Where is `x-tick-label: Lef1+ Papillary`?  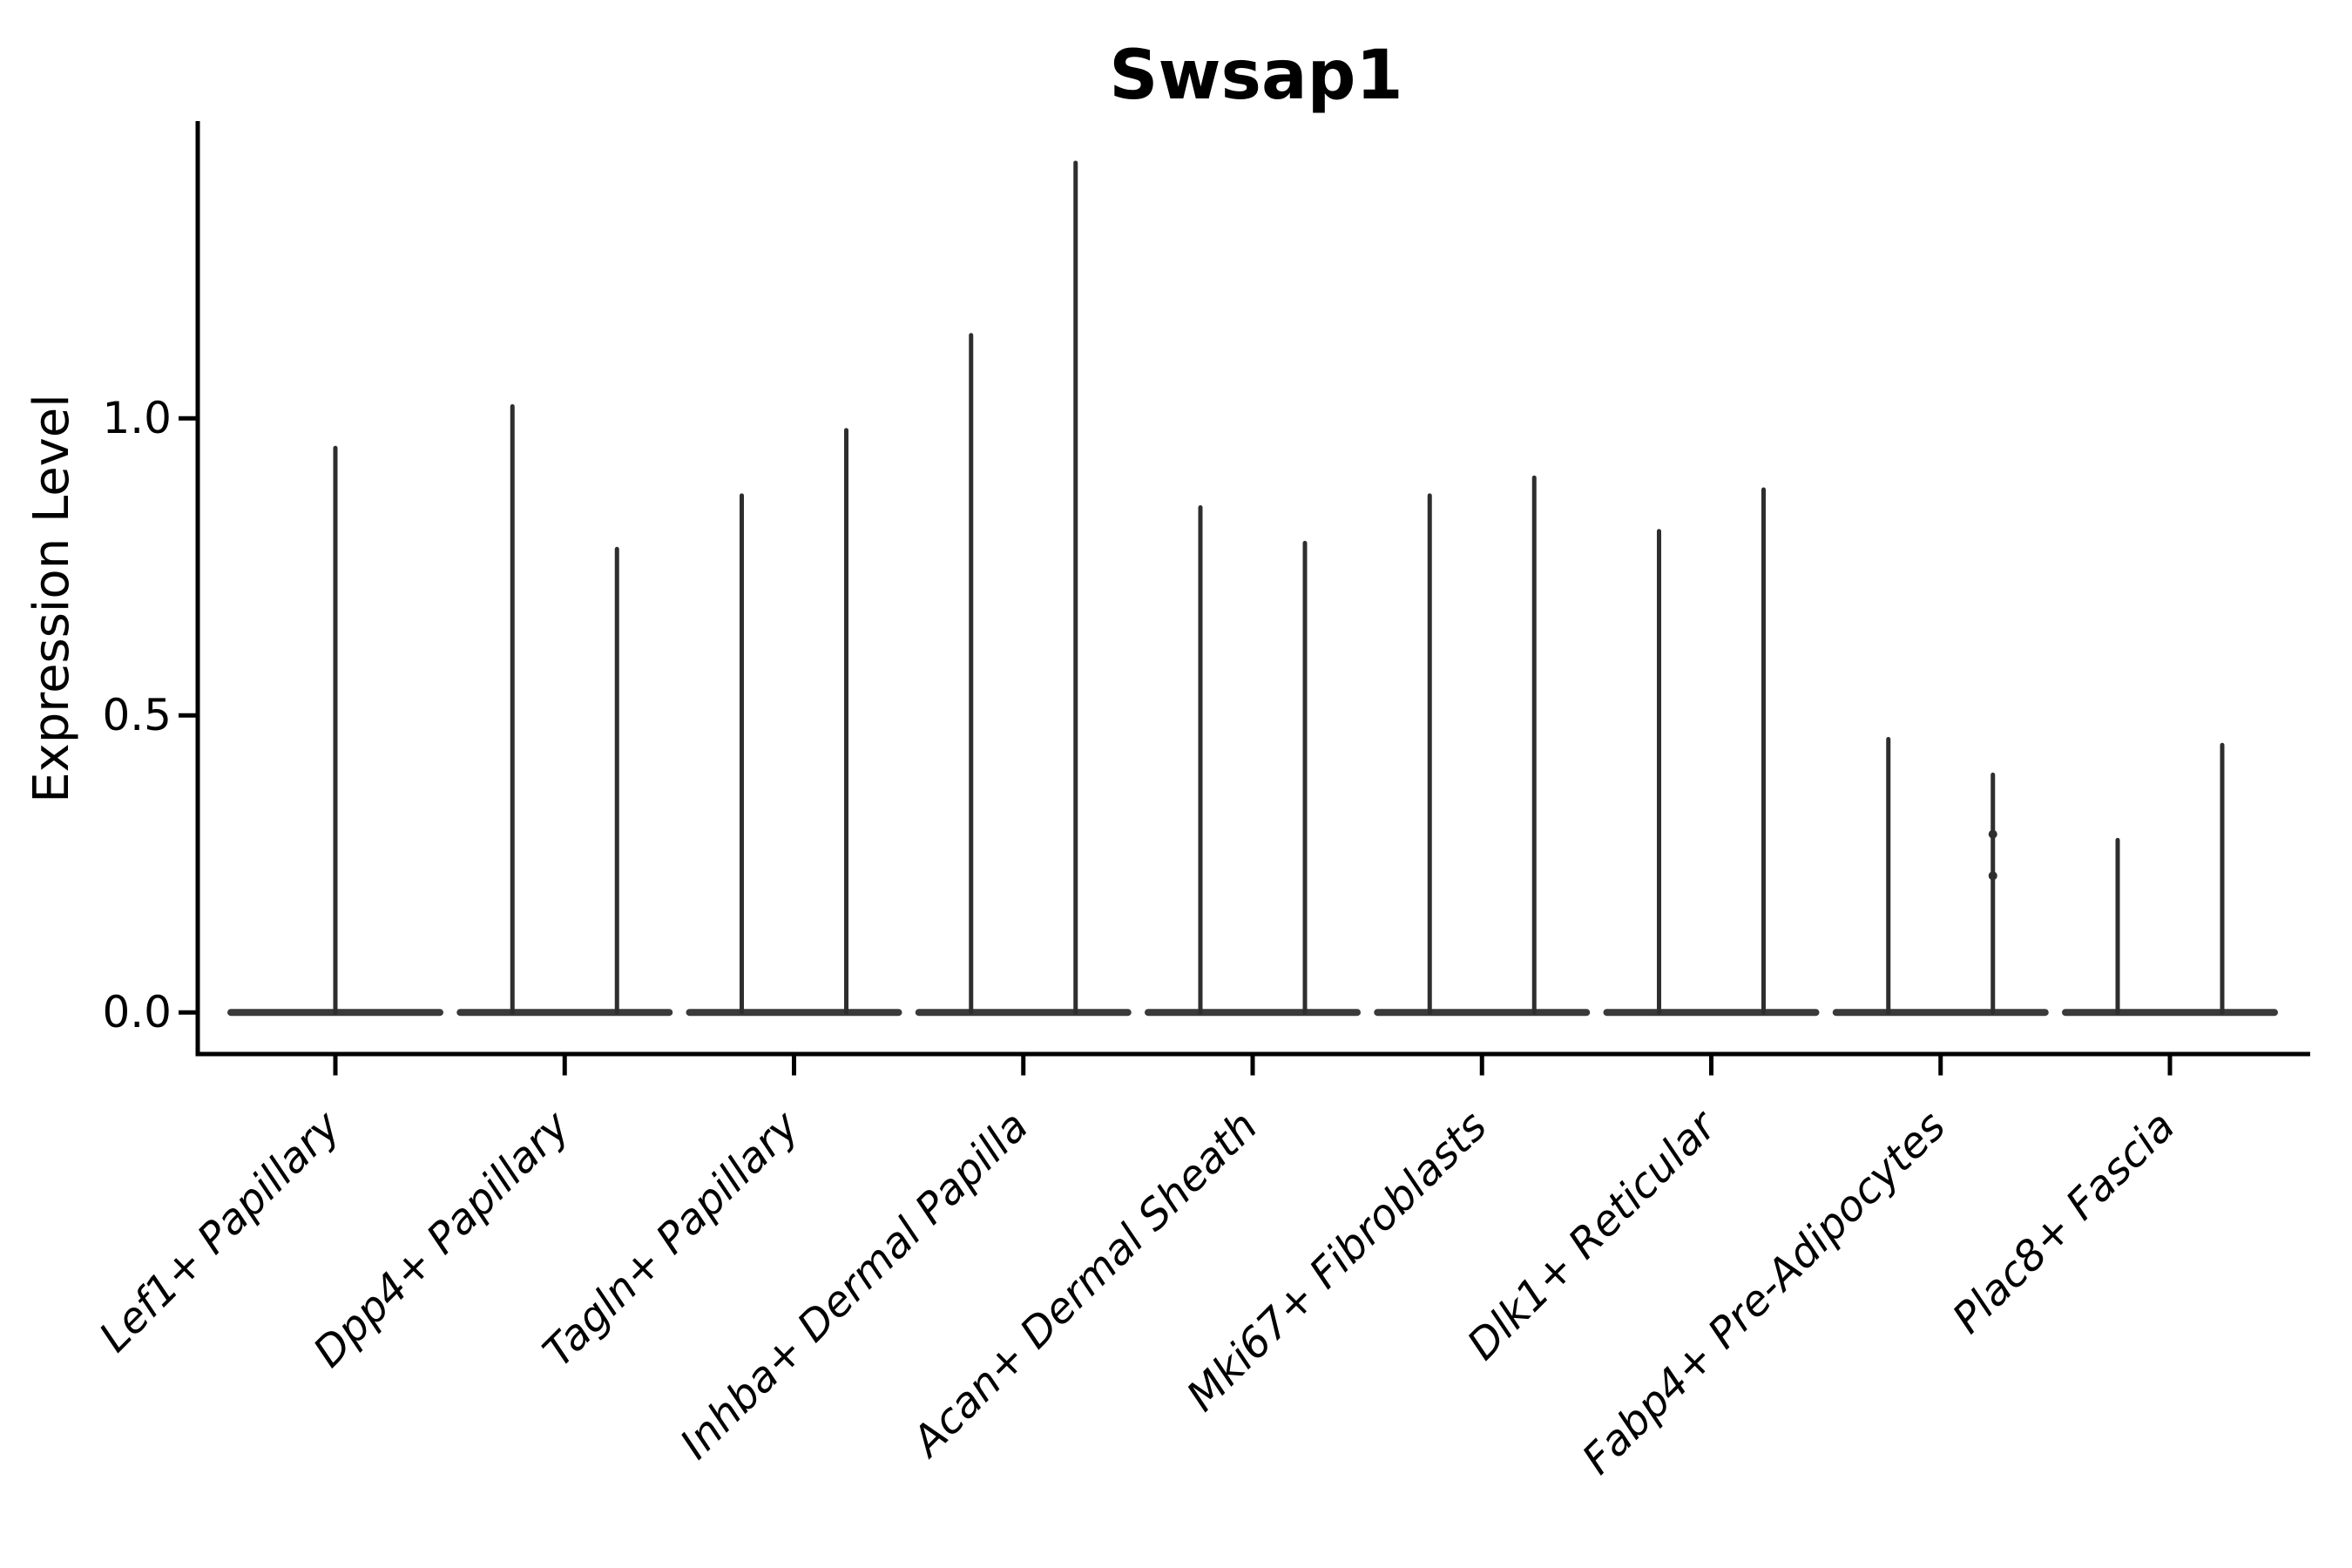 x-tick-label: Lef1+ Papillary is located at coordinates (220, 1231).